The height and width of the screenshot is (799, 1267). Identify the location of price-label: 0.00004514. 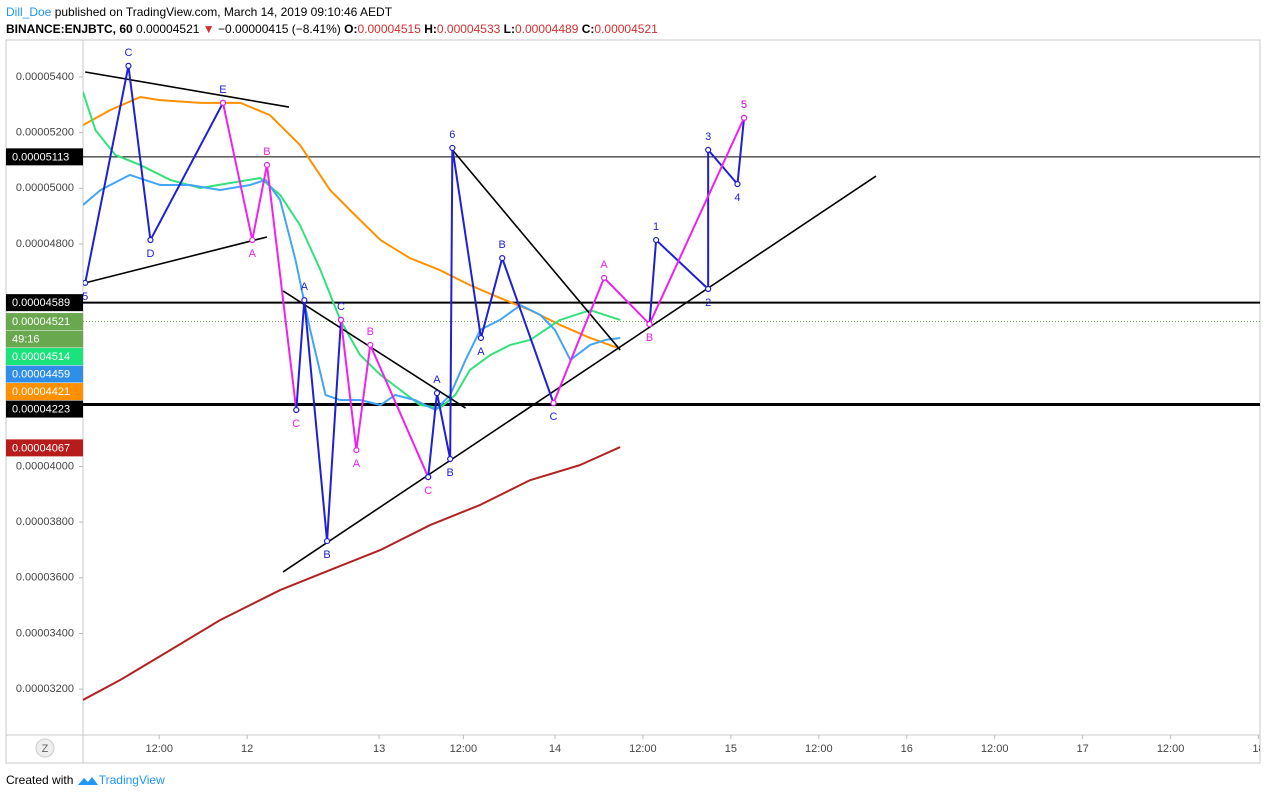
(41, 357).